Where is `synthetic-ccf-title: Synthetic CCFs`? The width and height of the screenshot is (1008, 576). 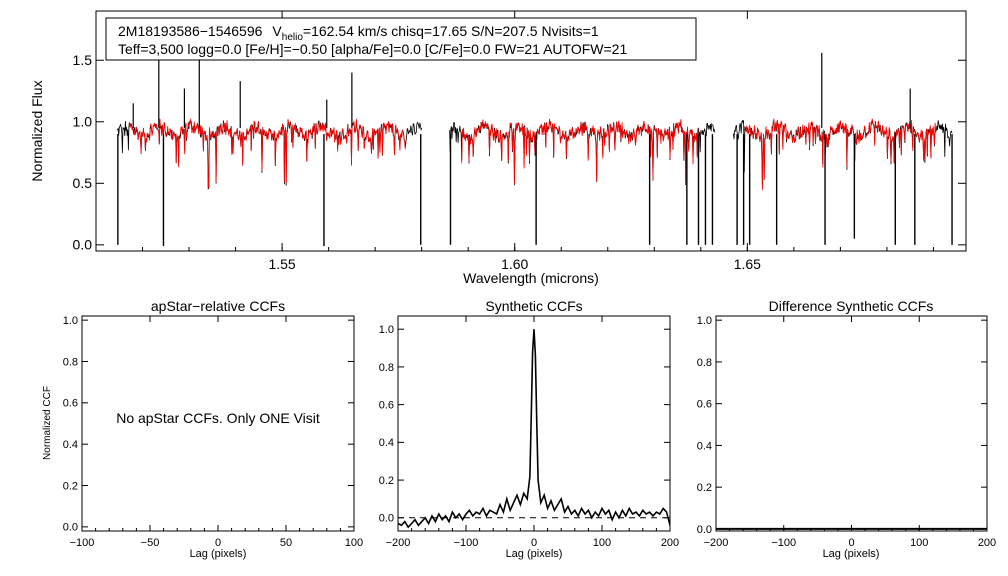 synthetic-ccf-title: Synthetic CCFs is located at coordinates (533, 306).